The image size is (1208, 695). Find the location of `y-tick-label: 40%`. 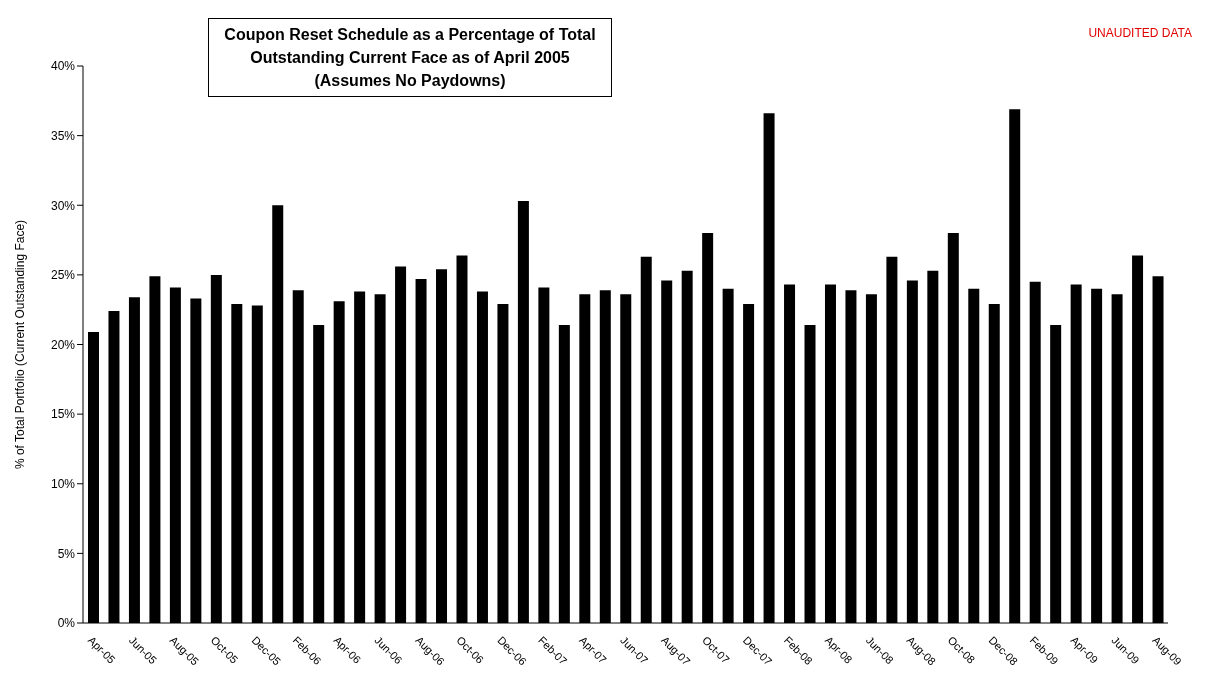

y-tick-label: 40% is located at coordinates (63, 66).